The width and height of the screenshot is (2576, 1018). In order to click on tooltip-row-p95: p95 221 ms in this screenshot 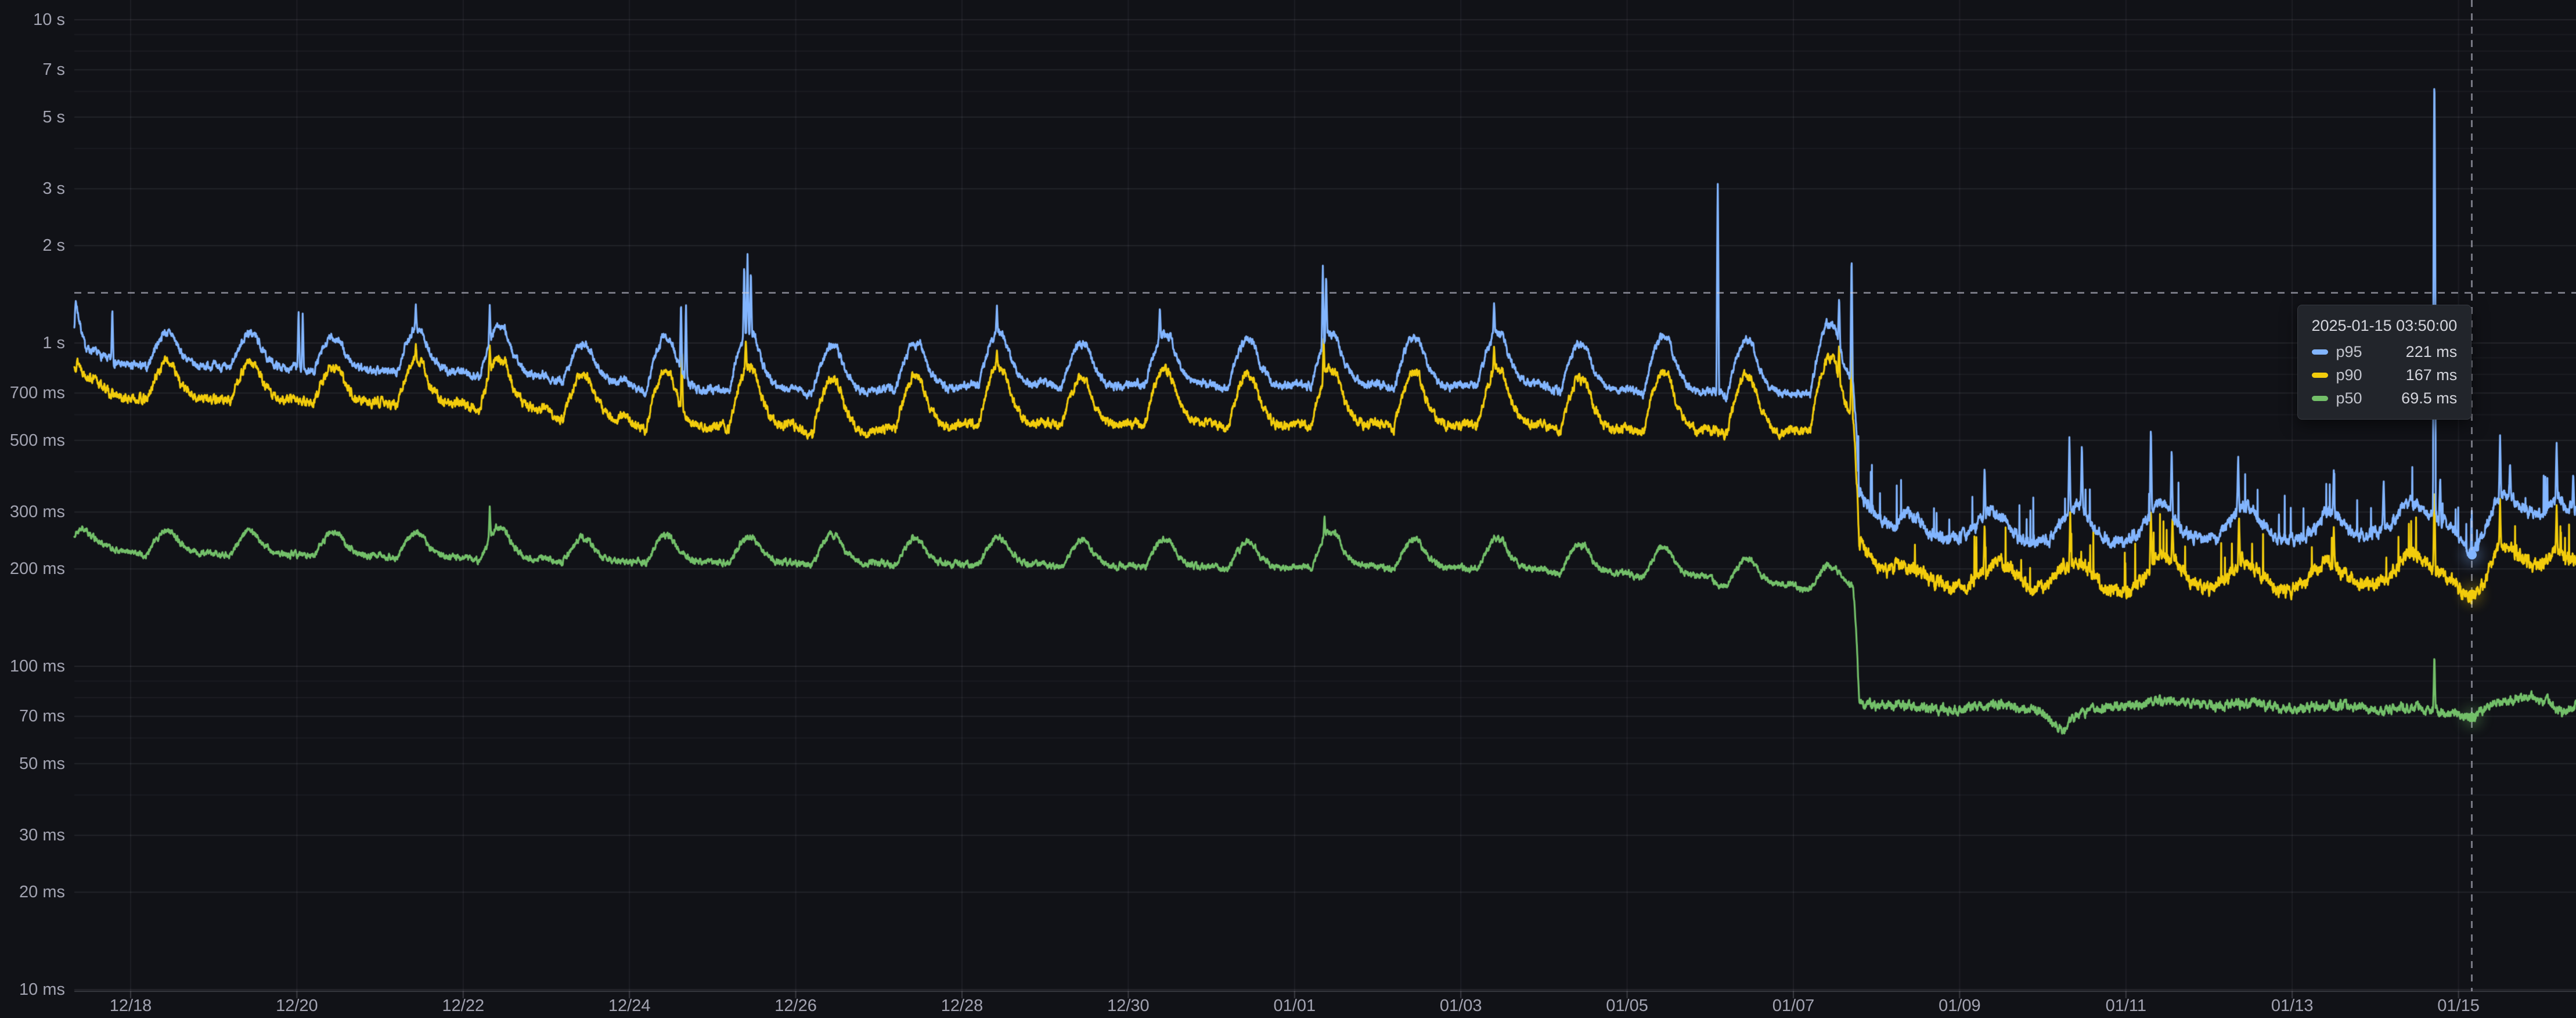, I will do `click(2384, 352)`.